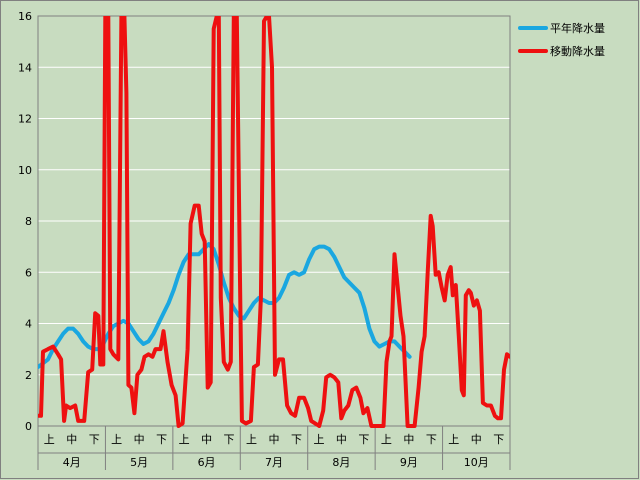  I want to click on x-axis: 上中下4月上中下5月上中下6月上中下7月上中下8月上中下9月上中下10月, so click(274, 447).